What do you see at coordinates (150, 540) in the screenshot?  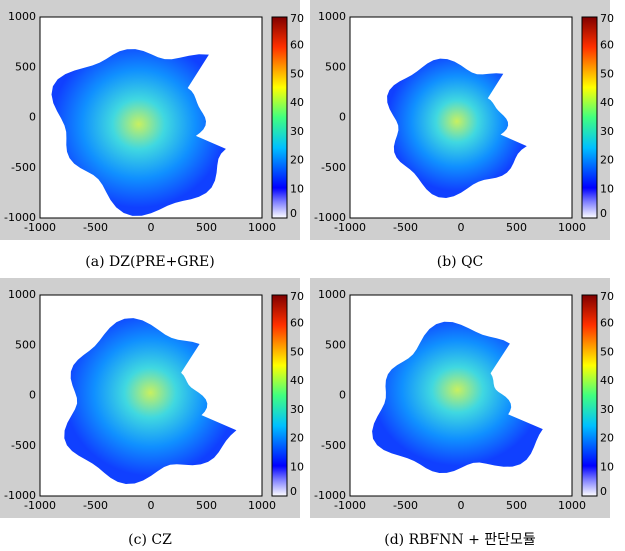 I see `caption: (c) CZ` at bounding box center [150, 540].